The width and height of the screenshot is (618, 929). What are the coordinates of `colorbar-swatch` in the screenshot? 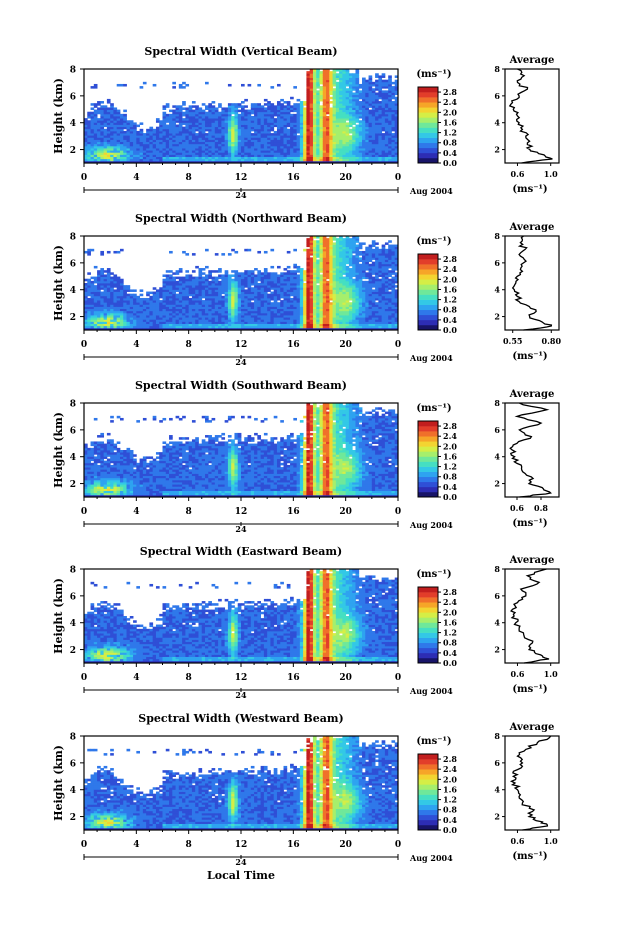 It's located at (428, 135).